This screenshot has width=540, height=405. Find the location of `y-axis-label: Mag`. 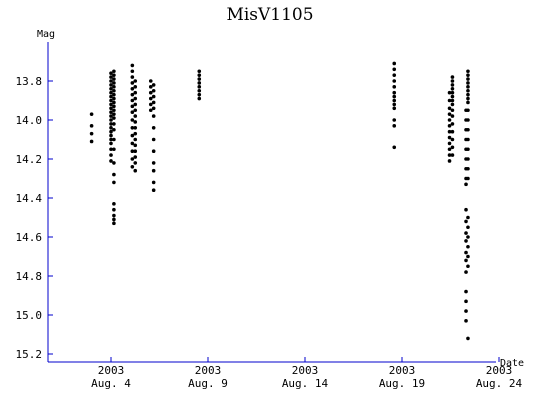

y-axis-label: Mag is located at coordinates (46, 34).